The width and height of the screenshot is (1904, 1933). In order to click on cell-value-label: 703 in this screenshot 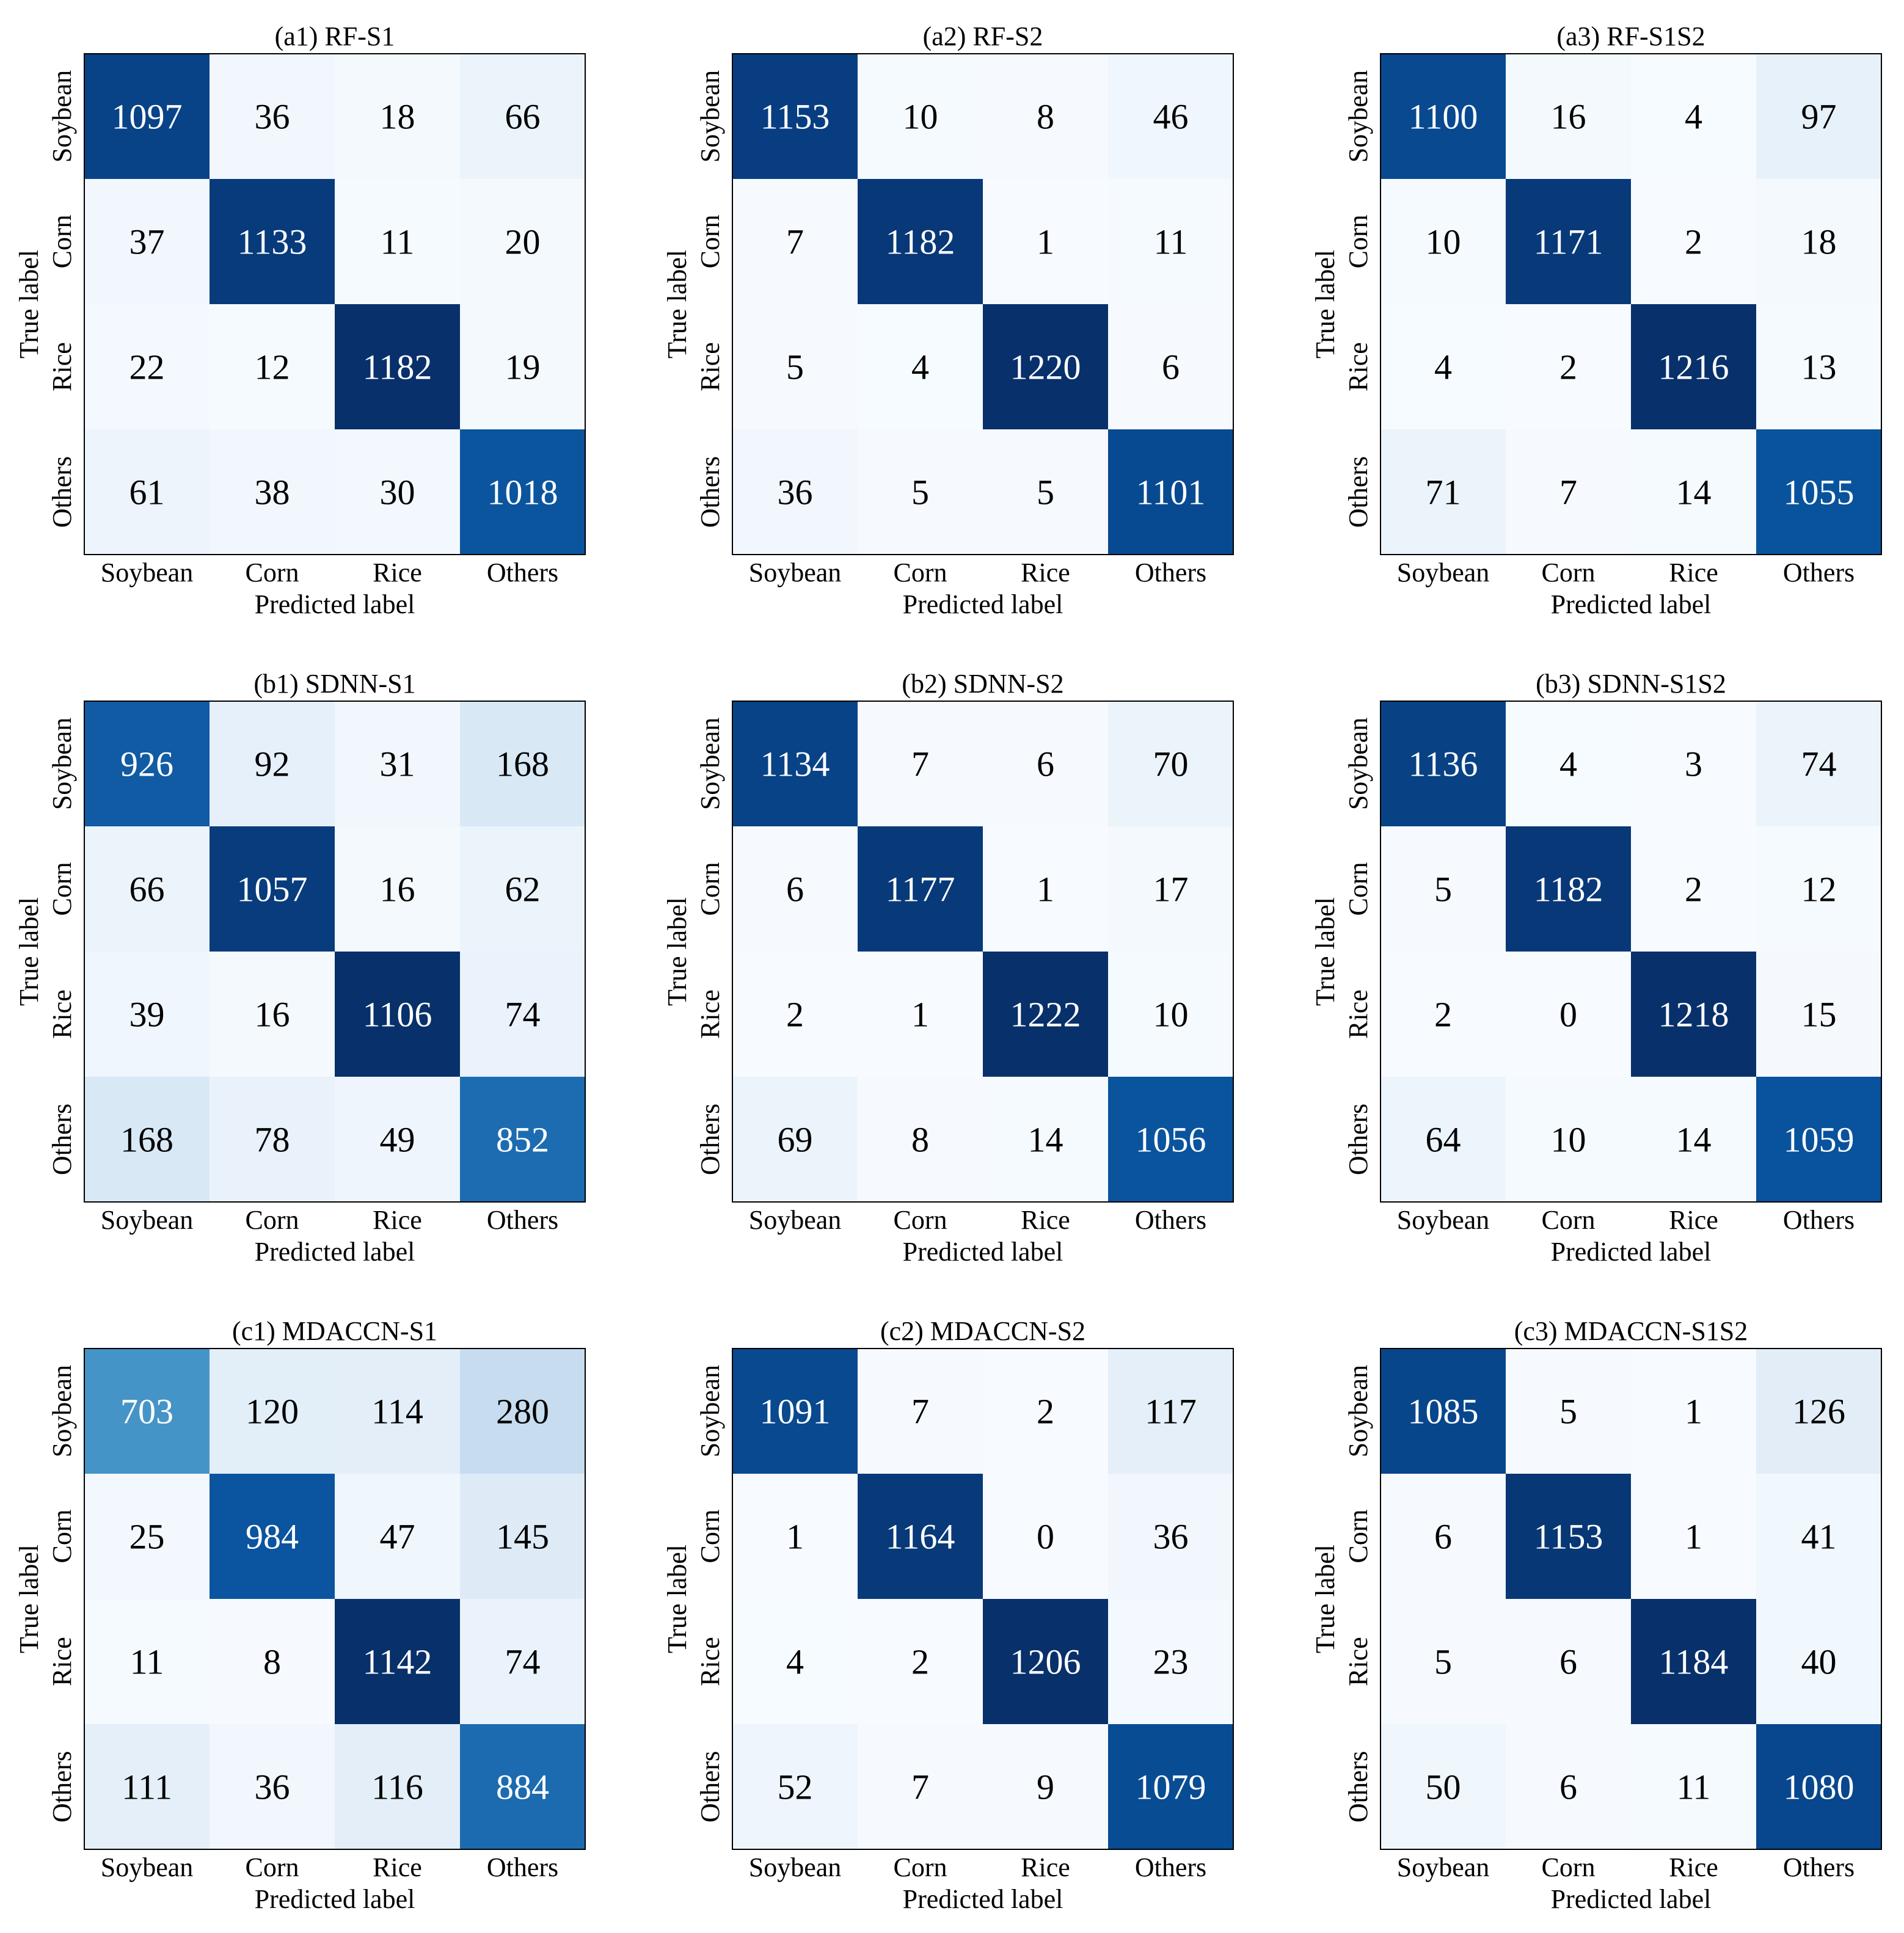, I will do `click(146, 1412)`.